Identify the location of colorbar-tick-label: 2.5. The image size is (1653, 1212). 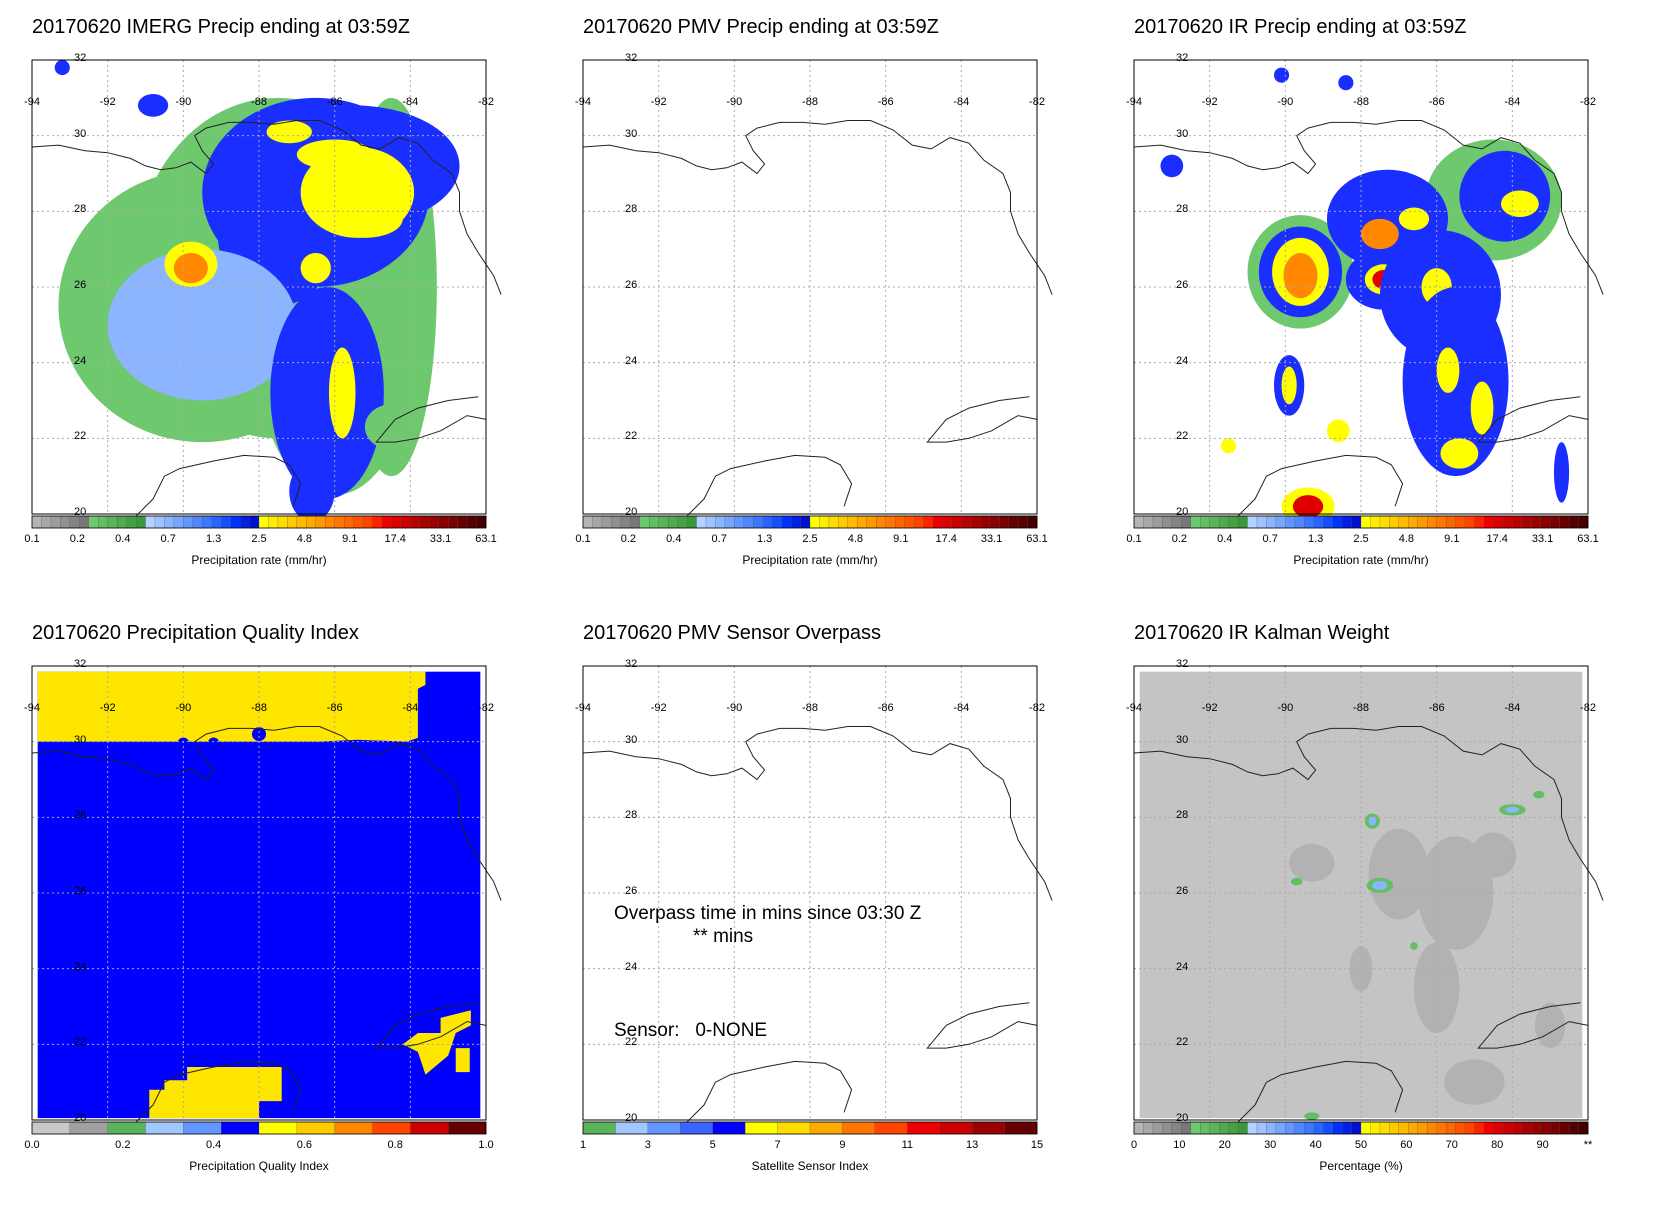
(259, 539).